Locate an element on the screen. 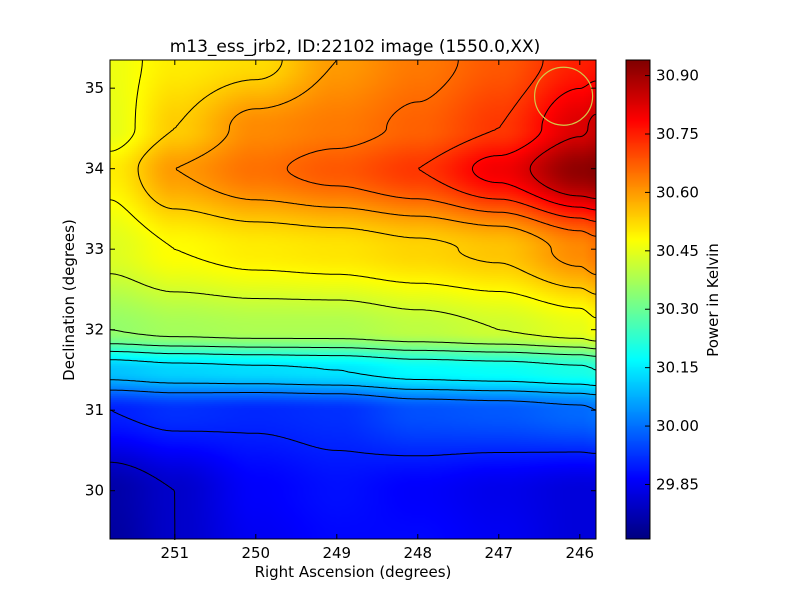 The height and width of the screenshot is (600, 800). colorbar-frame is located at coordinates (638, 299).